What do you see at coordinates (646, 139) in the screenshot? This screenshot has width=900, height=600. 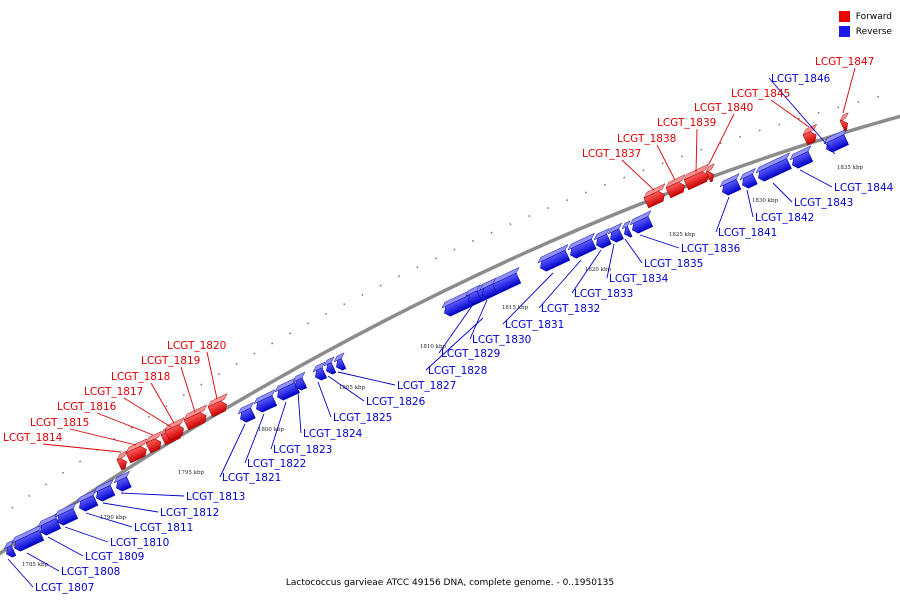 I see `gene-label-lcgt_1838: LCGT_1838` at bounding box center [646, 139].